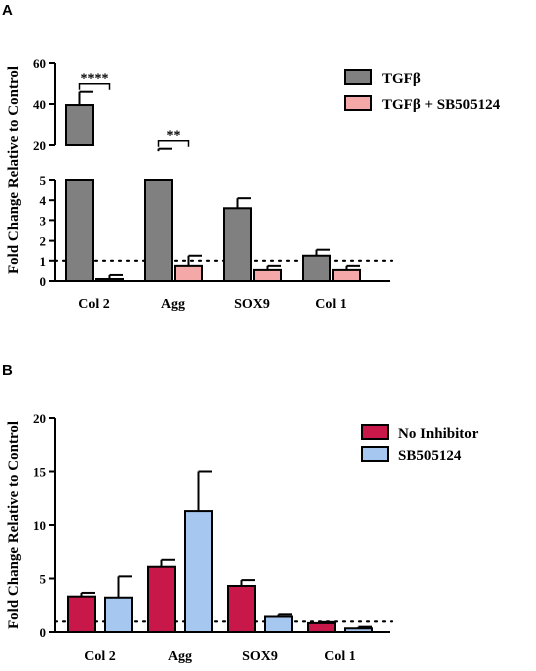  What do you see at coordinates (43, 200) in the screenshot?
I see `y-tick-label: 4` at bounding box center [43, 200].